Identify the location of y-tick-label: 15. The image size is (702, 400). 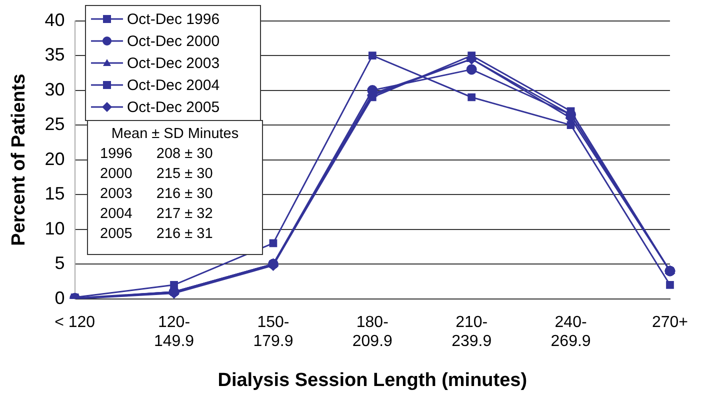
(54, 194).